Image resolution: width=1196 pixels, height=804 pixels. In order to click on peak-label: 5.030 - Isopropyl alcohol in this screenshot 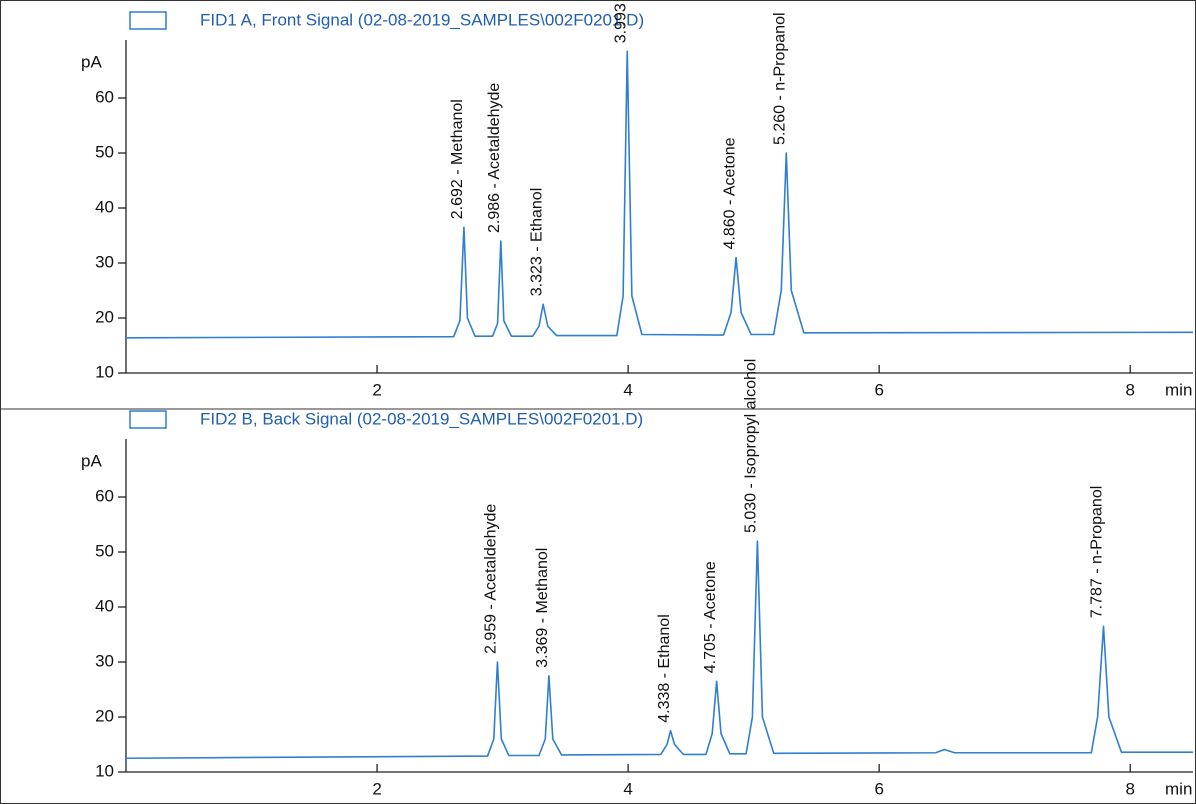, I will do `click(751, 446)`.